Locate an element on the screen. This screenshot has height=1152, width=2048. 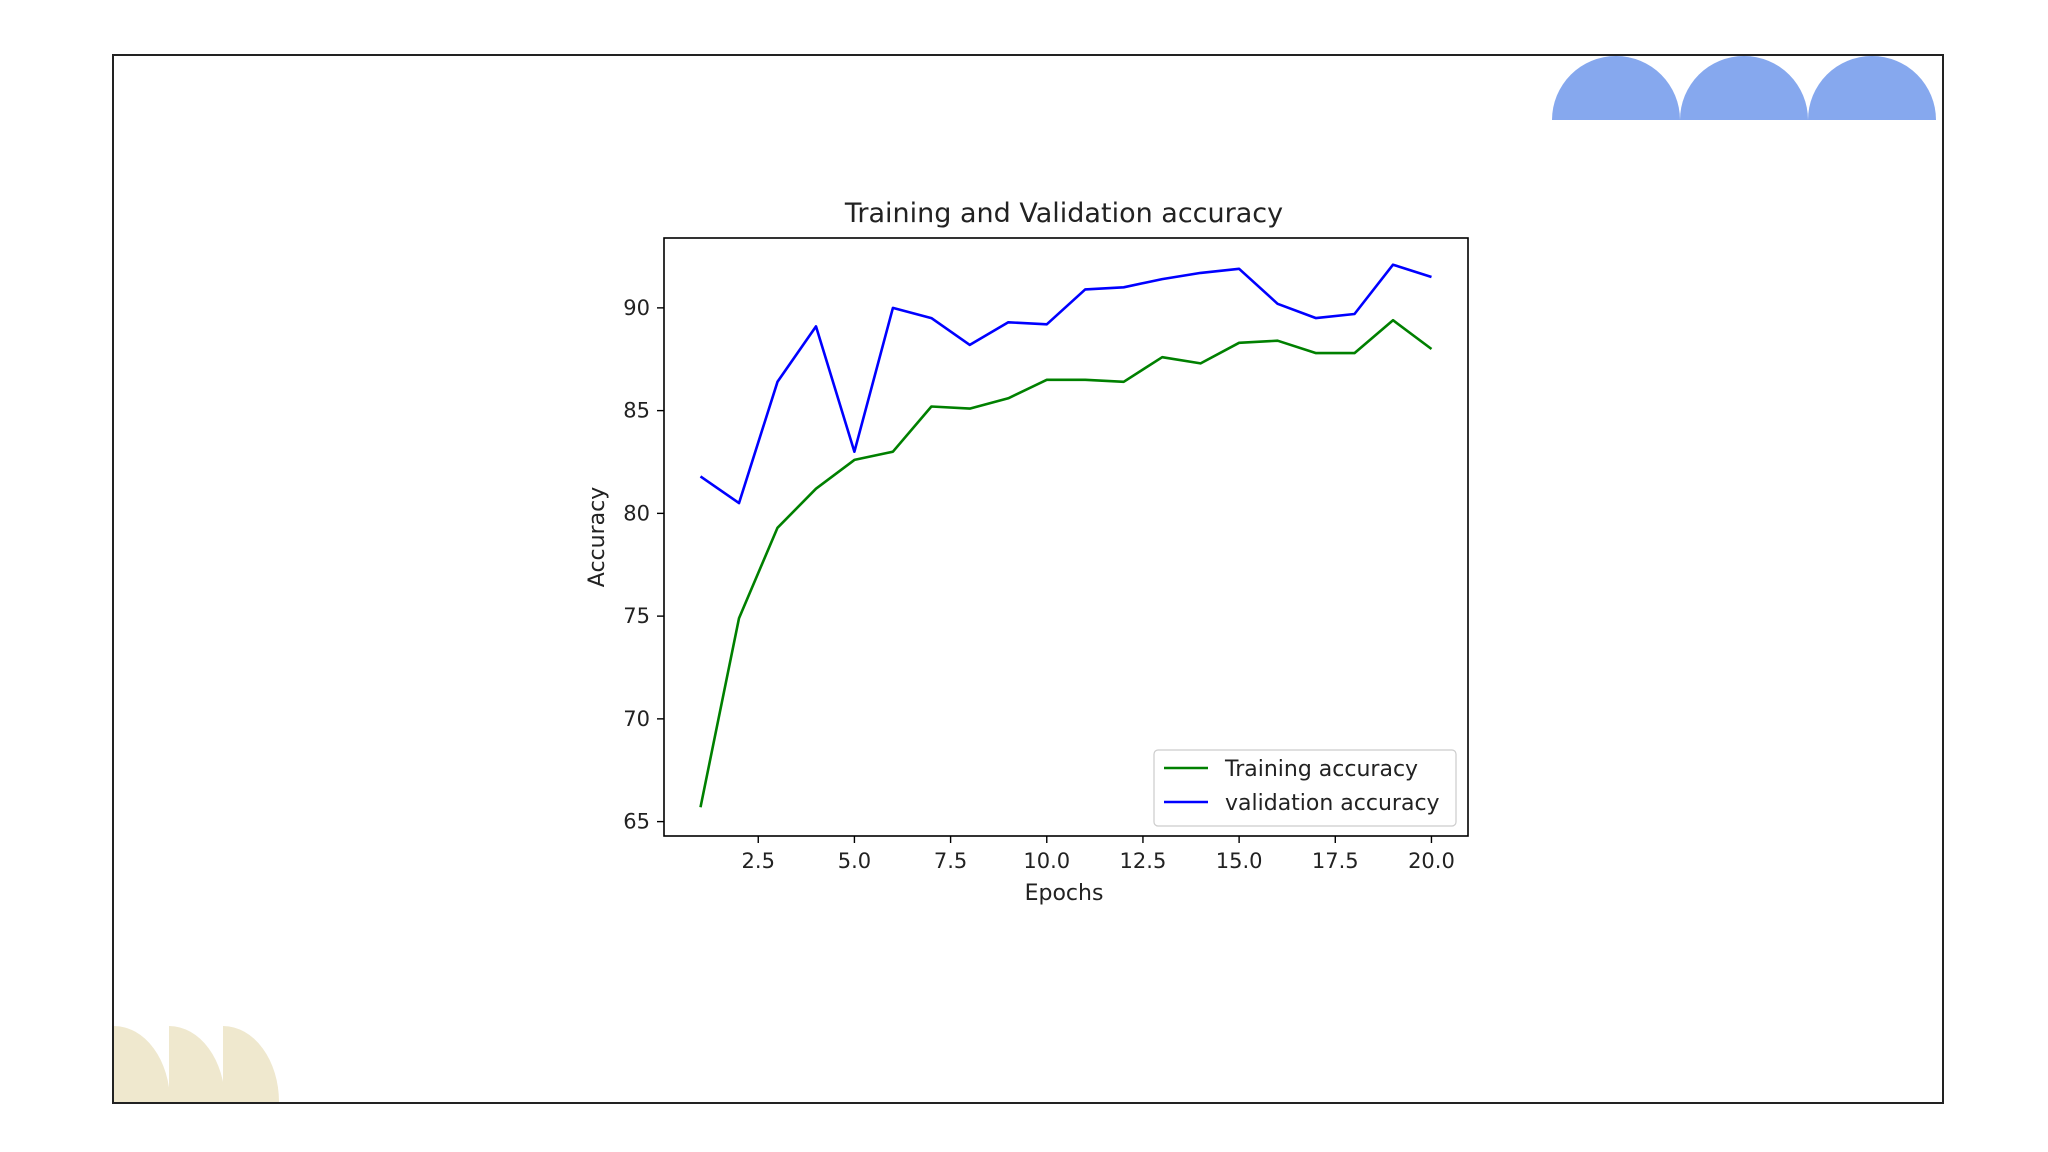
x-tick-label: 12.5 is located at coordinates (1143, 861).